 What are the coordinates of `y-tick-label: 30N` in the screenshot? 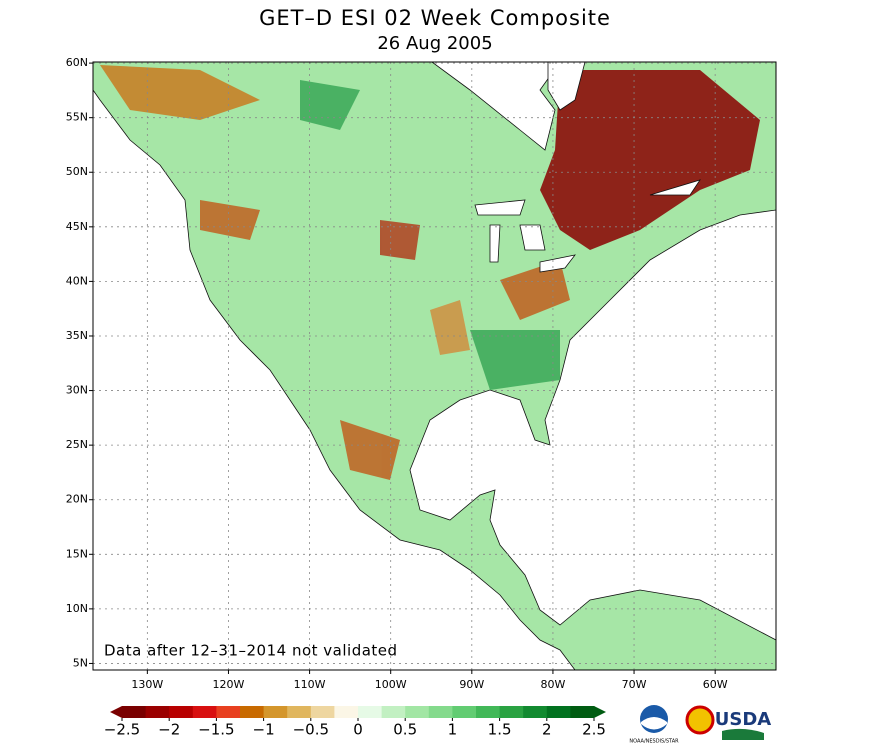 It's located at (77, 390).